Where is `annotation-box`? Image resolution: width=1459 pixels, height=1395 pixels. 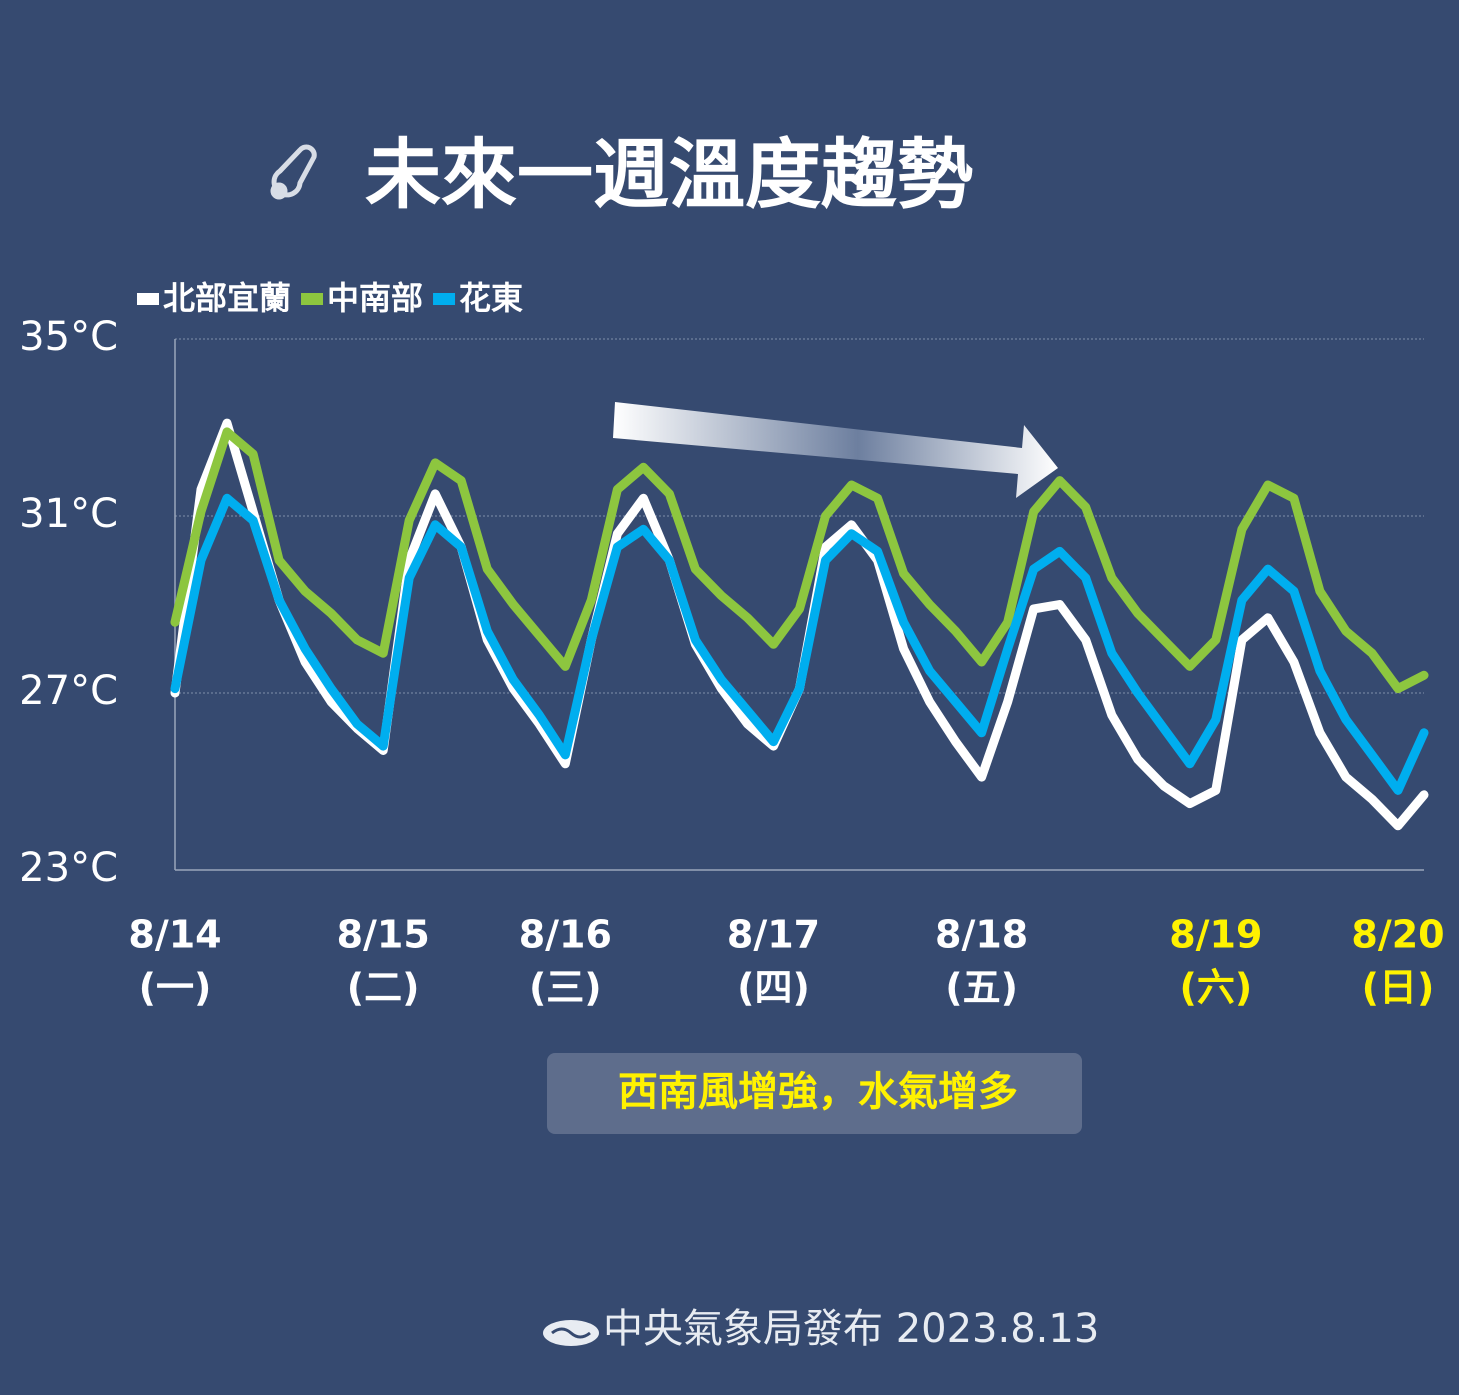 annotation-box is located at coordinates (814, 1093).